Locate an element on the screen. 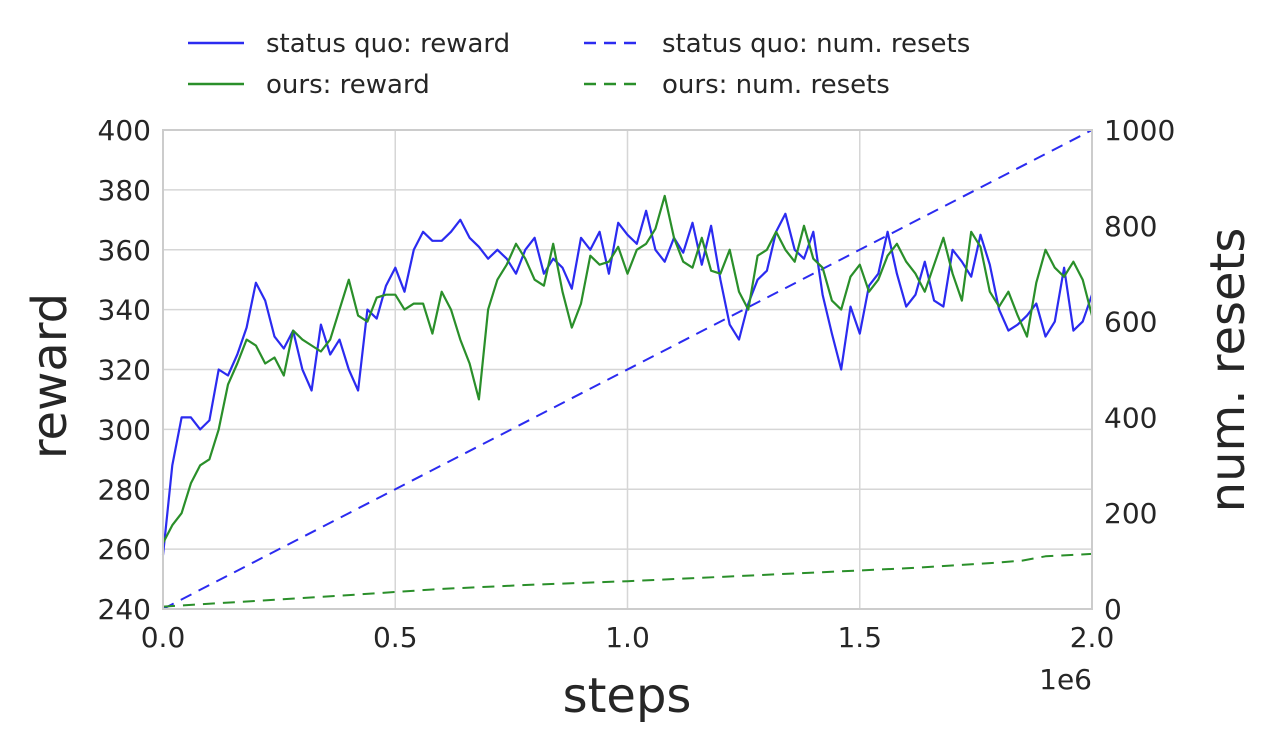  y2-tick-label: 0 is located at coordinates (1113, 609).